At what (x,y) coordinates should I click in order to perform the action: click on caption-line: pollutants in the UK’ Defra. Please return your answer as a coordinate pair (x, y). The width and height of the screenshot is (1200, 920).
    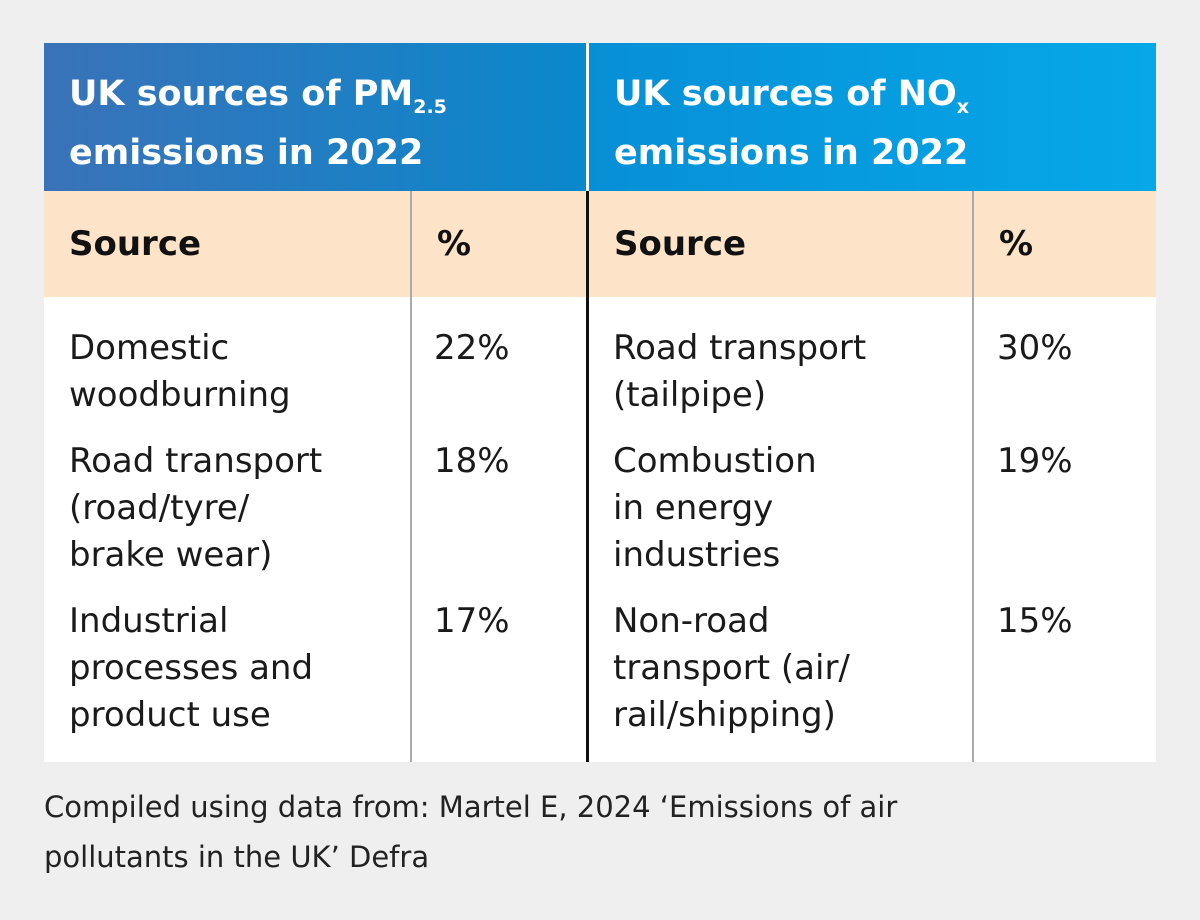
    Looking at the image, I should click on (237, 857).